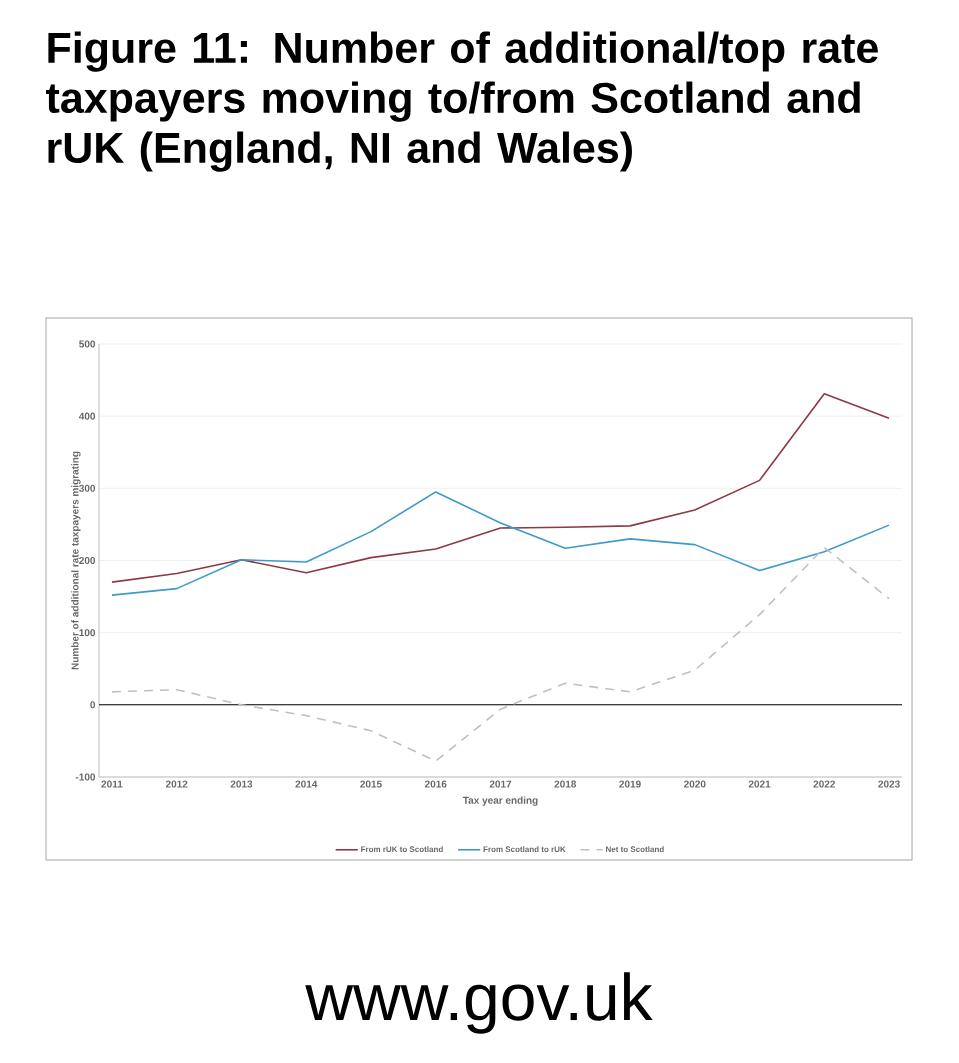 Image resolution: width=959 pixels, height=1063 pixels. I want to click on x-tick-label: 2014, so click(306, 784).